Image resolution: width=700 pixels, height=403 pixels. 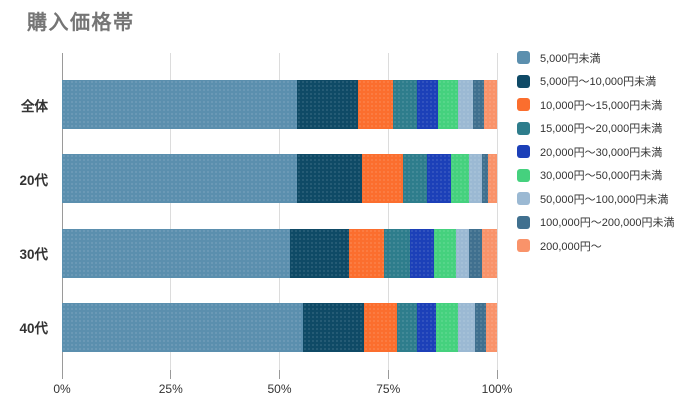 What do you see at coordinates (62, 389) in the screenshot?
I see `x-axis-label-0%: 0%` at bounding box center [62, 389].